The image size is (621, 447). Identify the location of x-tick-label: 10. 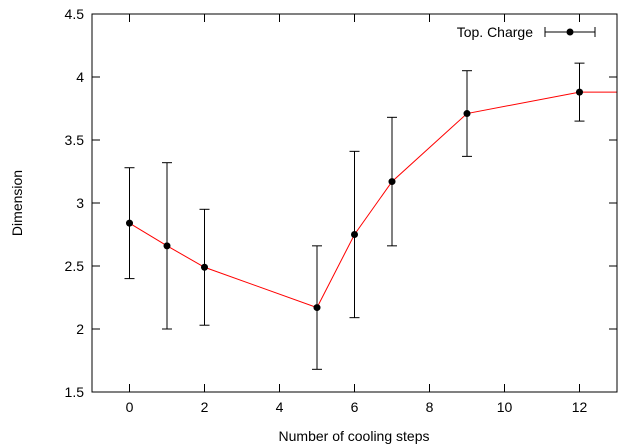
(505, 407).